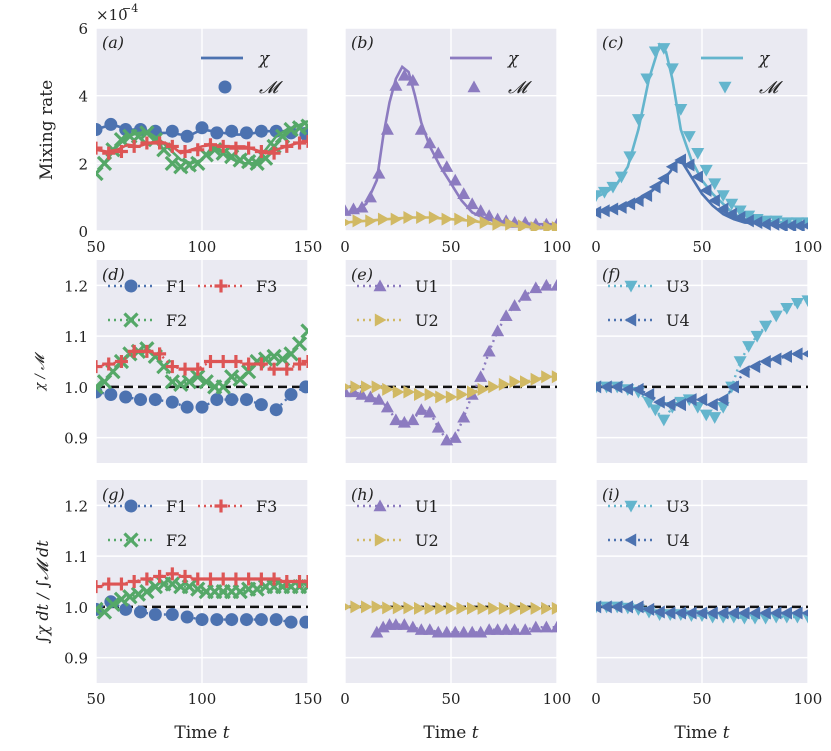 This screenshot has width=831, height=751. What do you see at coordinates (202, 598) in the screenshot?
I see `series-group` at bounding box center [202, 598].